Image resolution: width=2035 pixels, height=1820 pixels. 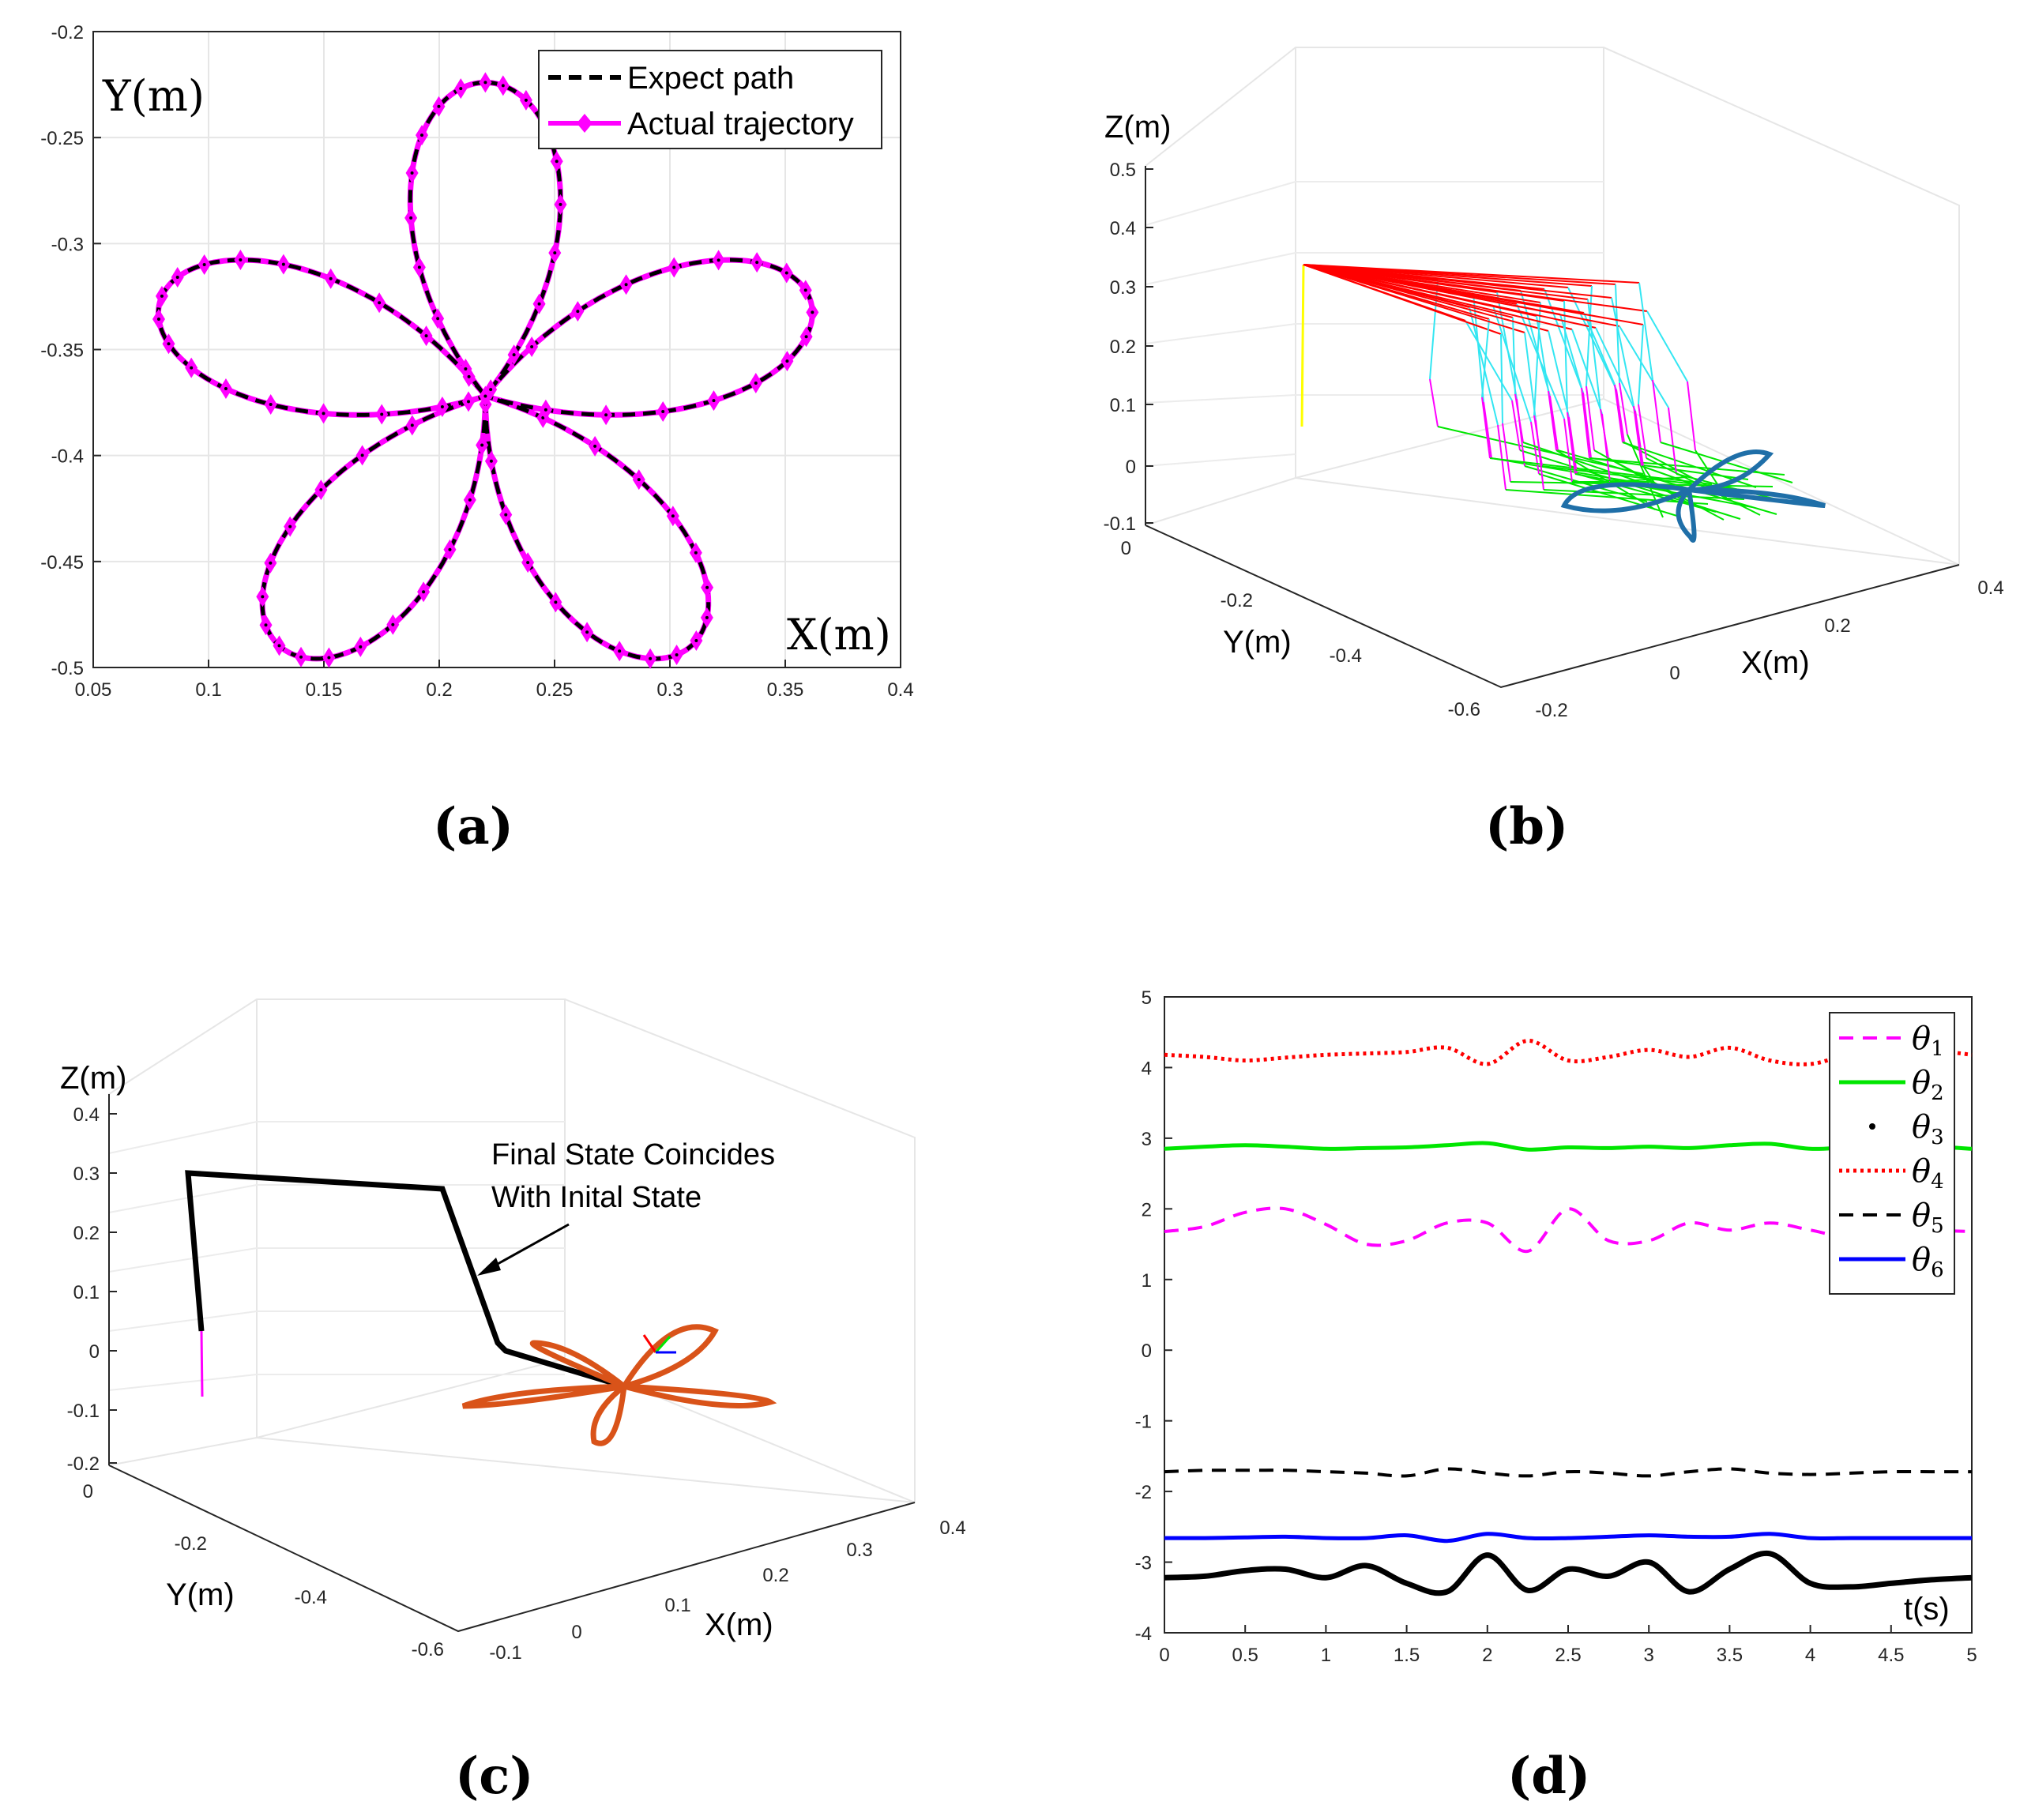 I want to click on panel-b-link1, so click(x=1475, y=288).